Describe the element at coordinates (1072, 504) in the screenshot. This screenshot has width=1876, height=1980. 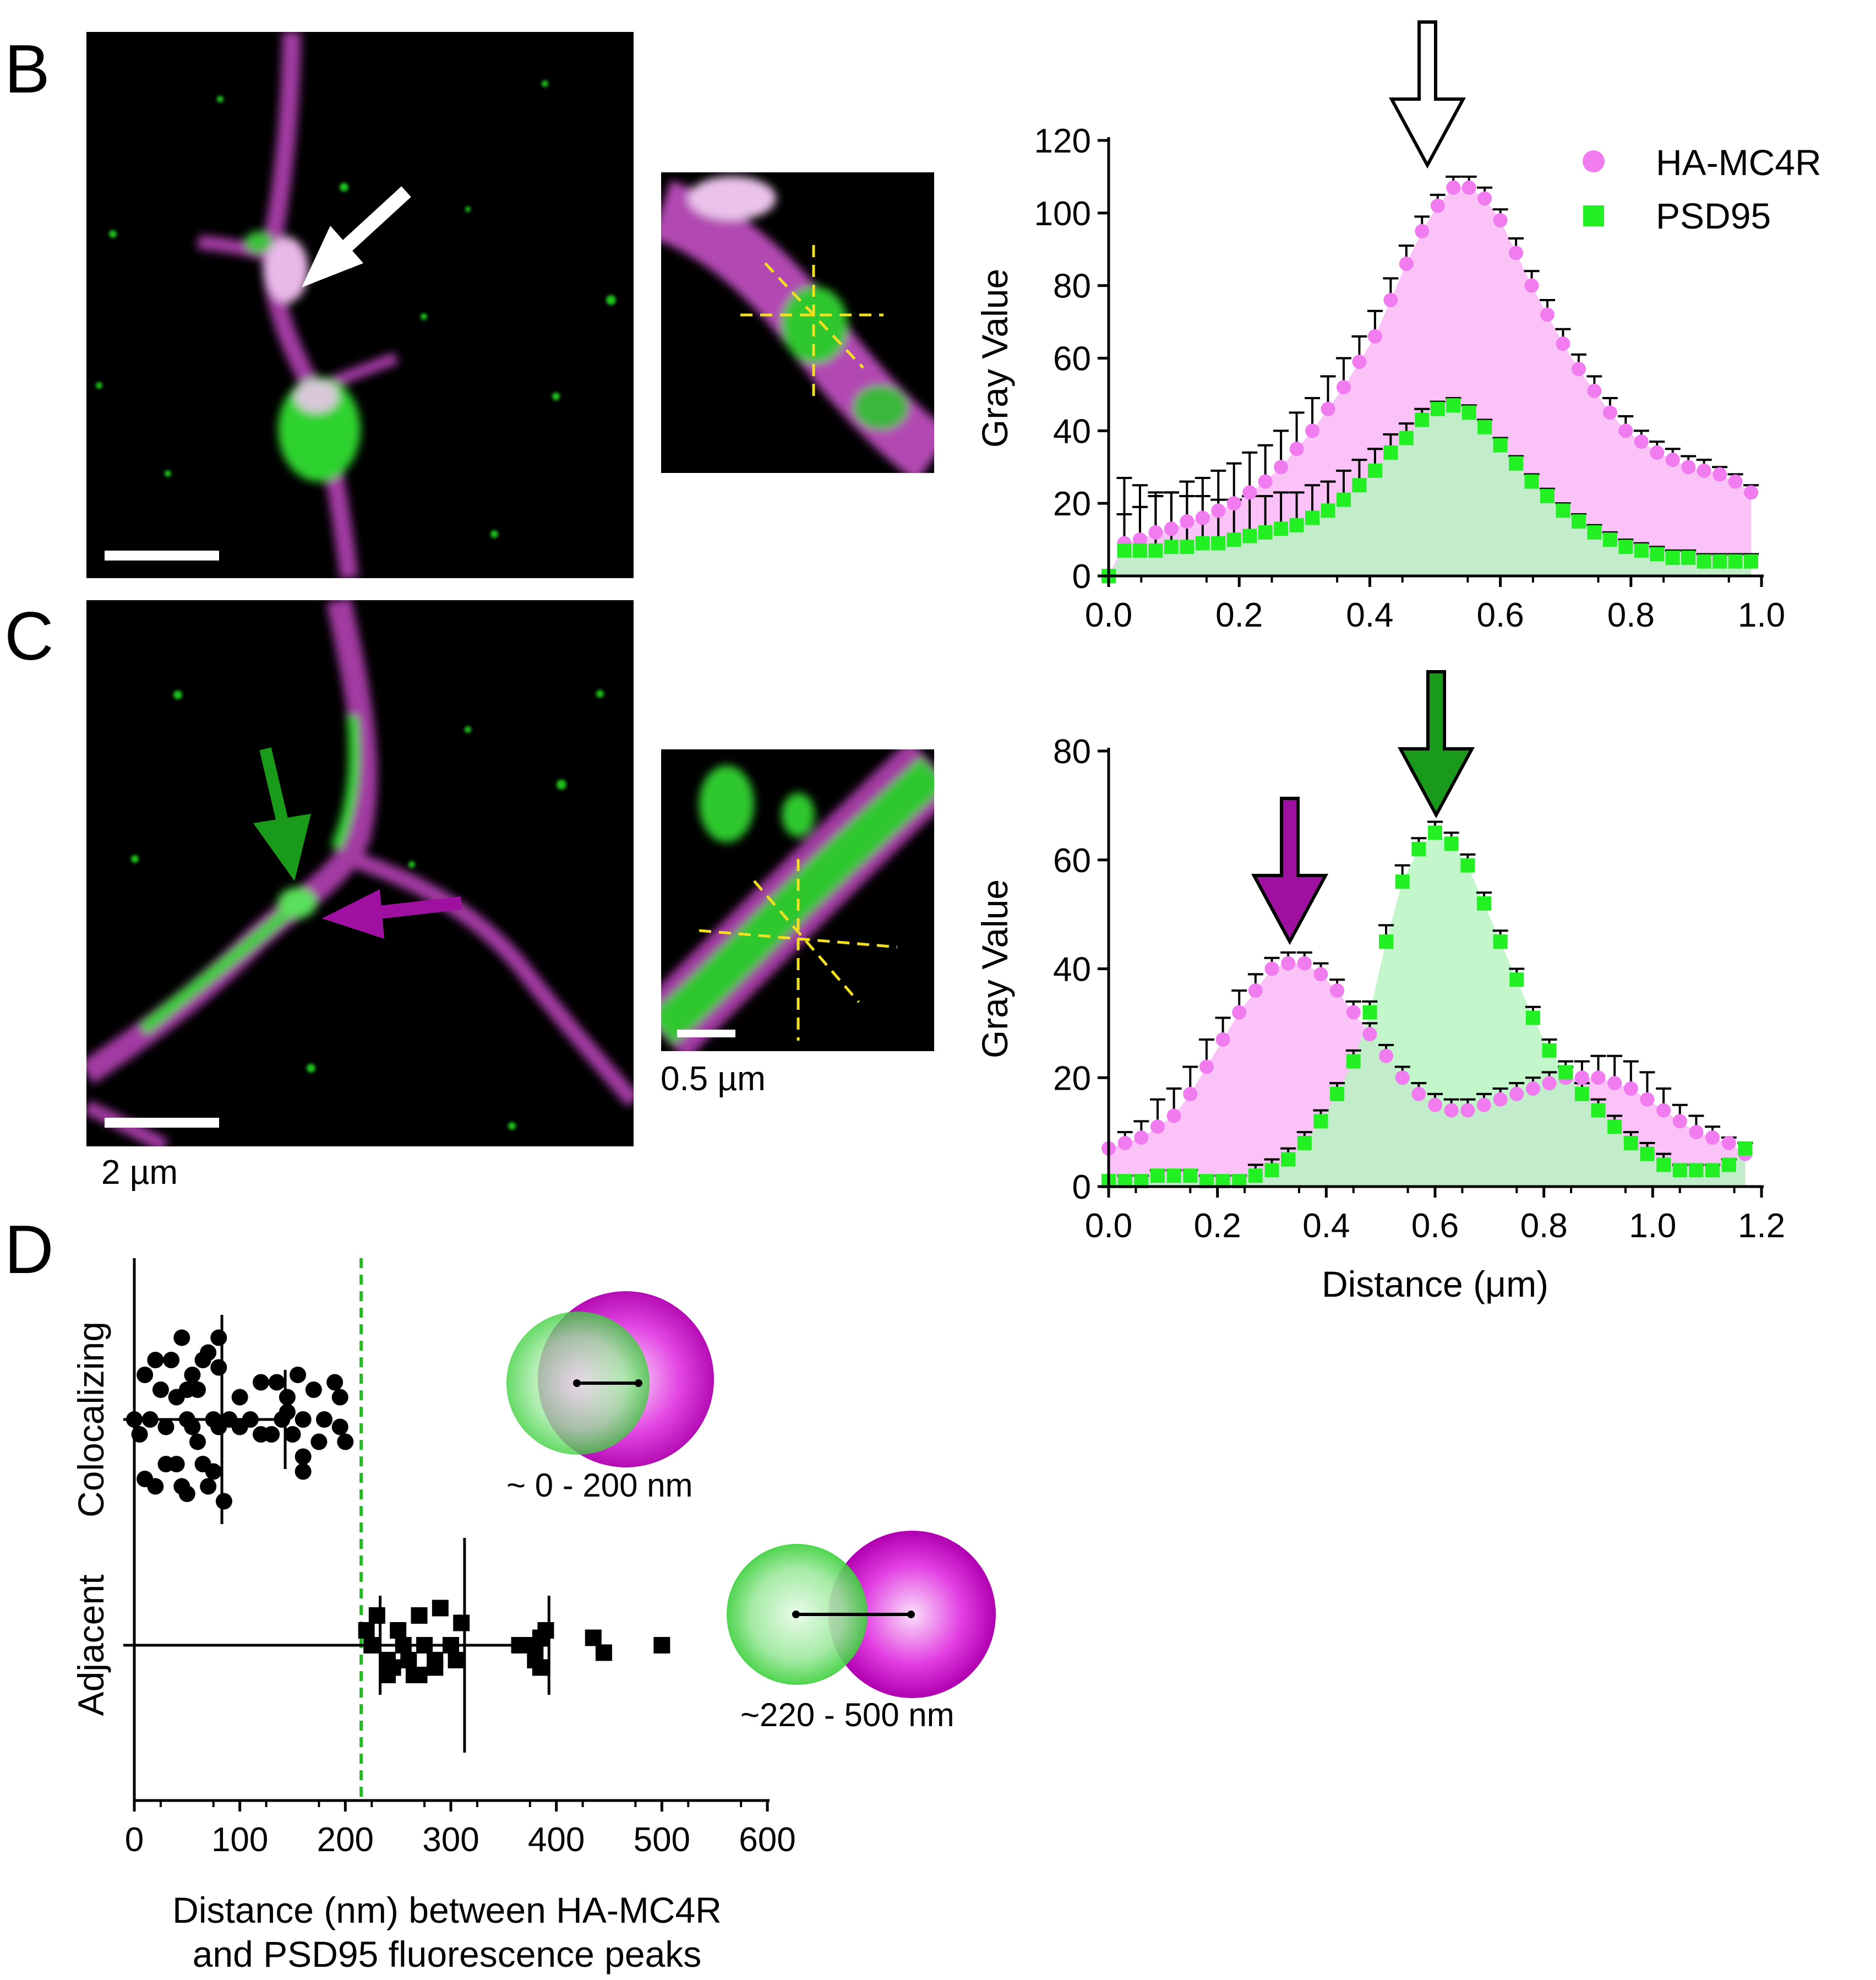
I see `y-tick-label: 20` at that location.